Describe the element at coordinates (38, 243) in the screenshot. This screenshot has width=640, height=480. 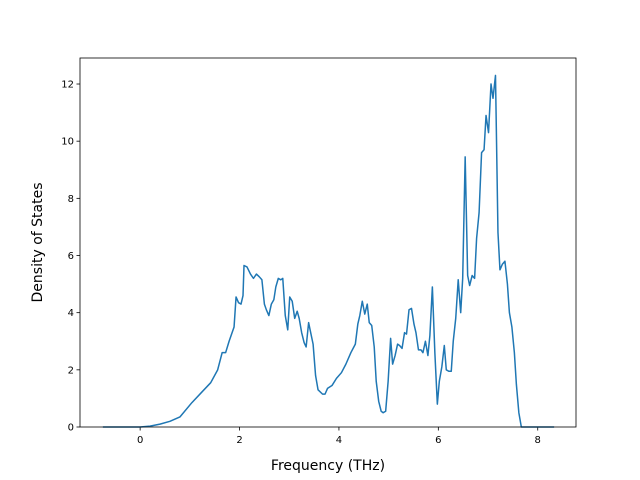
I see `y-axis-label: Density of States` at that location.